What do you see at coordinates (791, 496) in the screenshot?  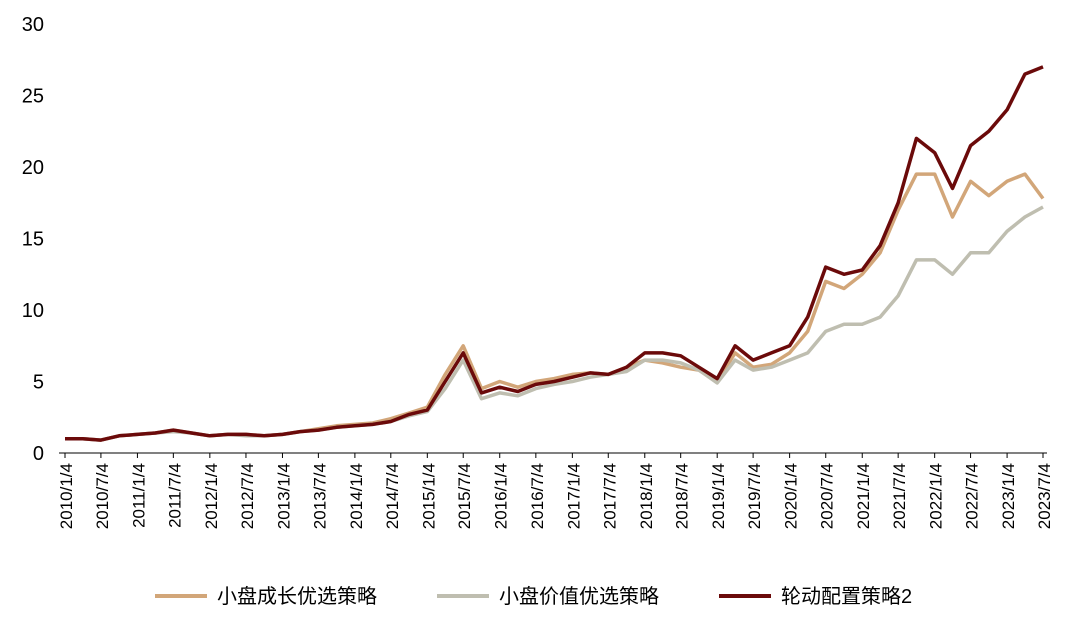 I see `x-tick-label: 2020/1/4` at bounding box center [791, 496].